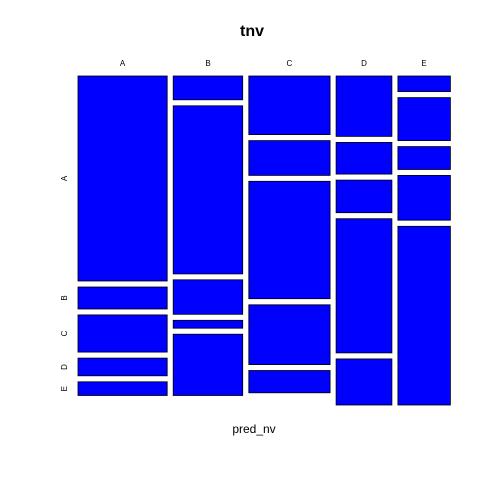  I want to click on y-tick-label: A, so click(64, 178).